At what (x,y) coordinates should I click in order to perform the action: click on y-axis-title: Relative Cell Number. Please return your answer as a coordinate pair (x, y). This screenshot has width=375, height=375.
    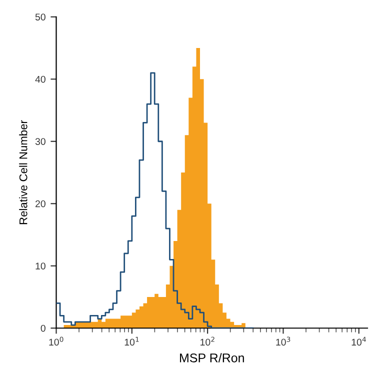
    Looking at the image, I should click on (23, 172).